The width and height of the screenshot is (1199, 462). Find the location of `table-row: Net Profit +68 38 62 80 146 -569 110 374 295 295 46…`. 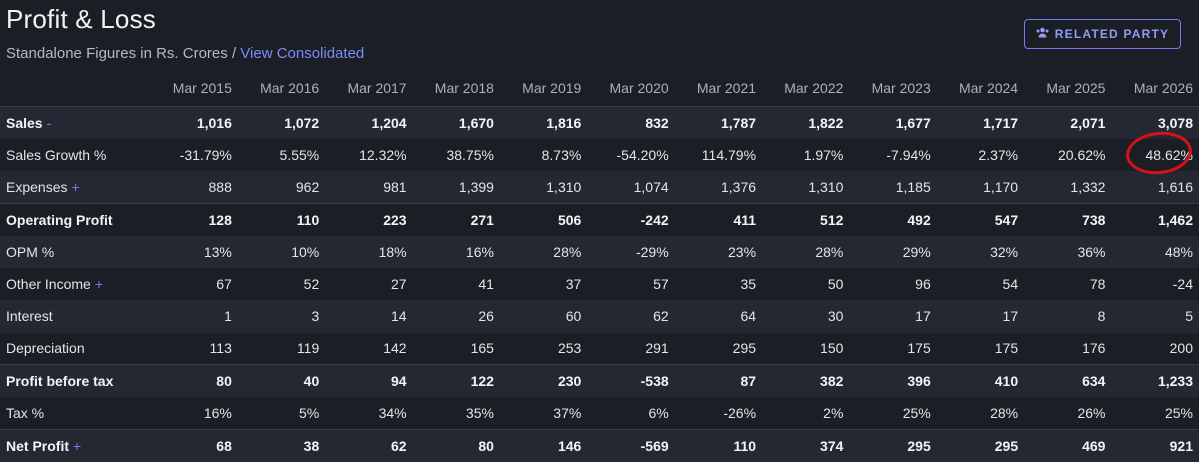

table-row: Net Profit +68 38 62 80 146 -569 110 374 295 295 46… is located at coordinates (599, 445).